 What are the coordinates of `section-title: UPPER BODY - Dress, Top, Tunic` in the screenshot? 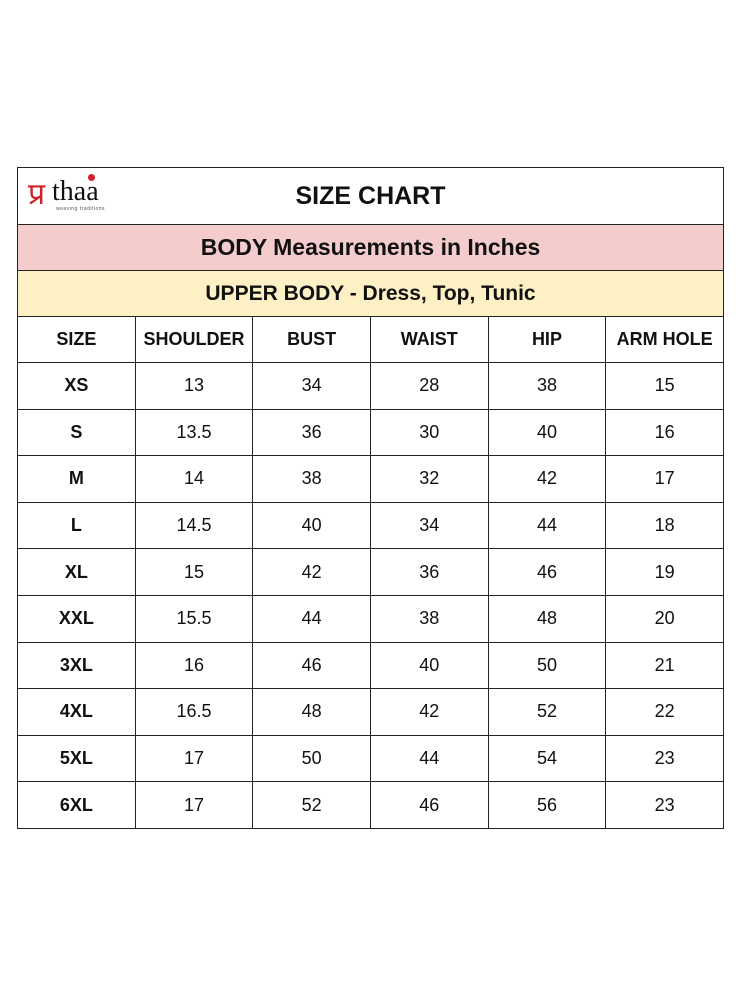 It's located at (370, 293).